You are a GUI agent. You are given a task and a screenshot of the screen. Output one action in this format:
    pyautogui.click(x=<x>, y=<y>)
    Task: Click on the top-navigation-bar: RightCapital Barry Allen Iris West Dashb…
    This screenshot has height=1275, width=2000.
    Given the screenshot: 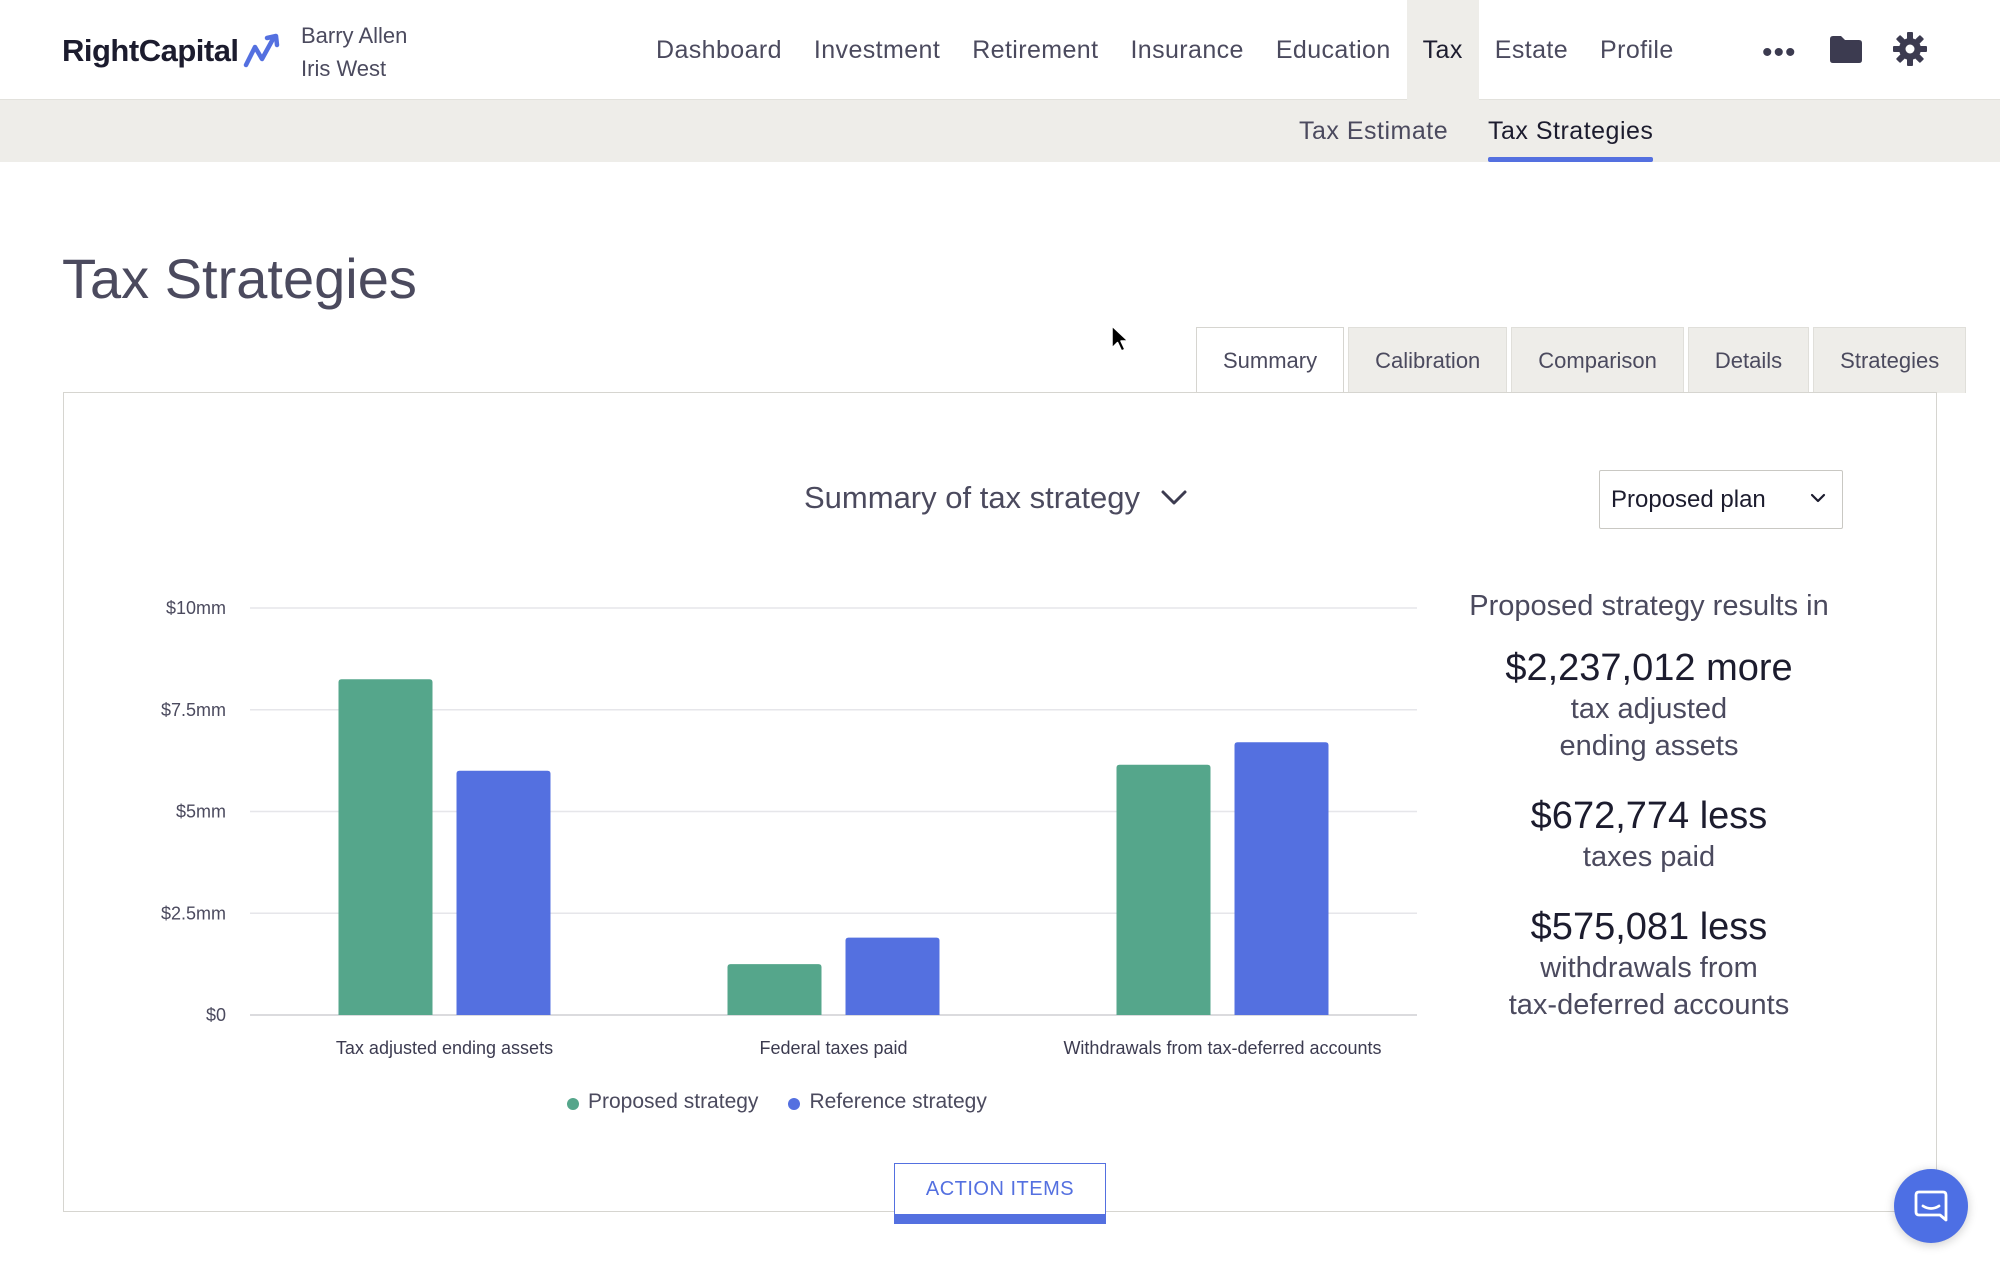 What is the action you would take?
    pyautogui.click(x=1000, y=50)
    